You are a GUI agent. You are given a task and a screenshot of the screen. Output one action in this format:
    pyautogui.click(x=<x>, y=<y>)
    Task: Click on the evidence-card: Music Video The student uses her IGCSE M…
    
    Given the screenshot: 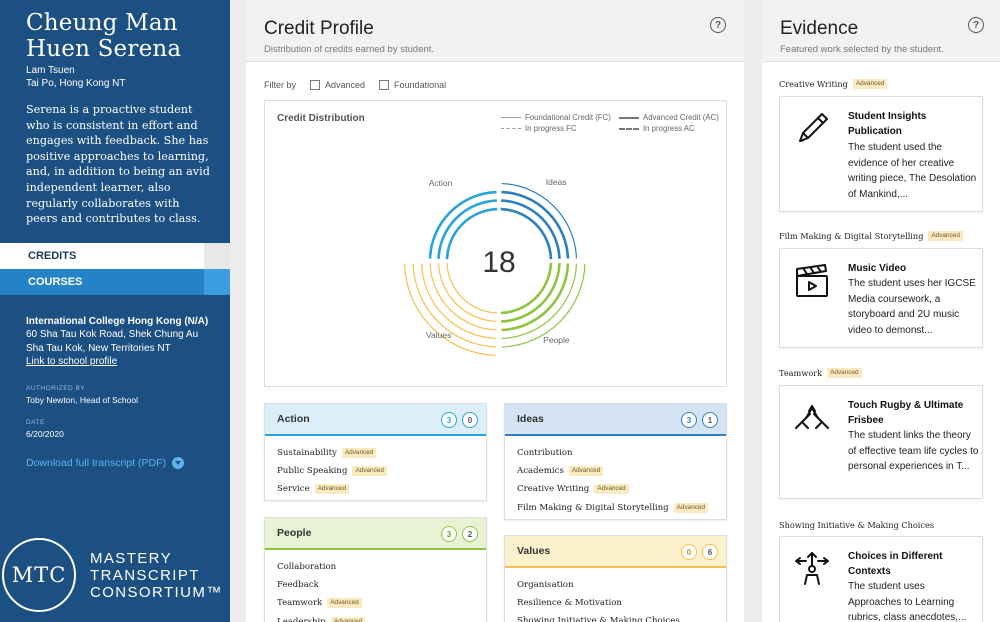 What is the action you would take?
    pyautogui.click(x=881, y=298)
    